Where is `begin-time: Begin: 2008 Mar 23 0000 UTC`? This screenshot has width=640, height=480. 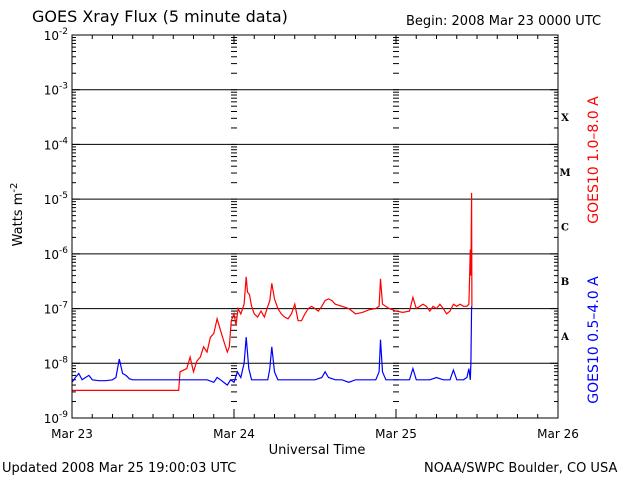 begin-time: Begin: 2008 Mar 23 0000 UTC is located at coordinates (504, 21).